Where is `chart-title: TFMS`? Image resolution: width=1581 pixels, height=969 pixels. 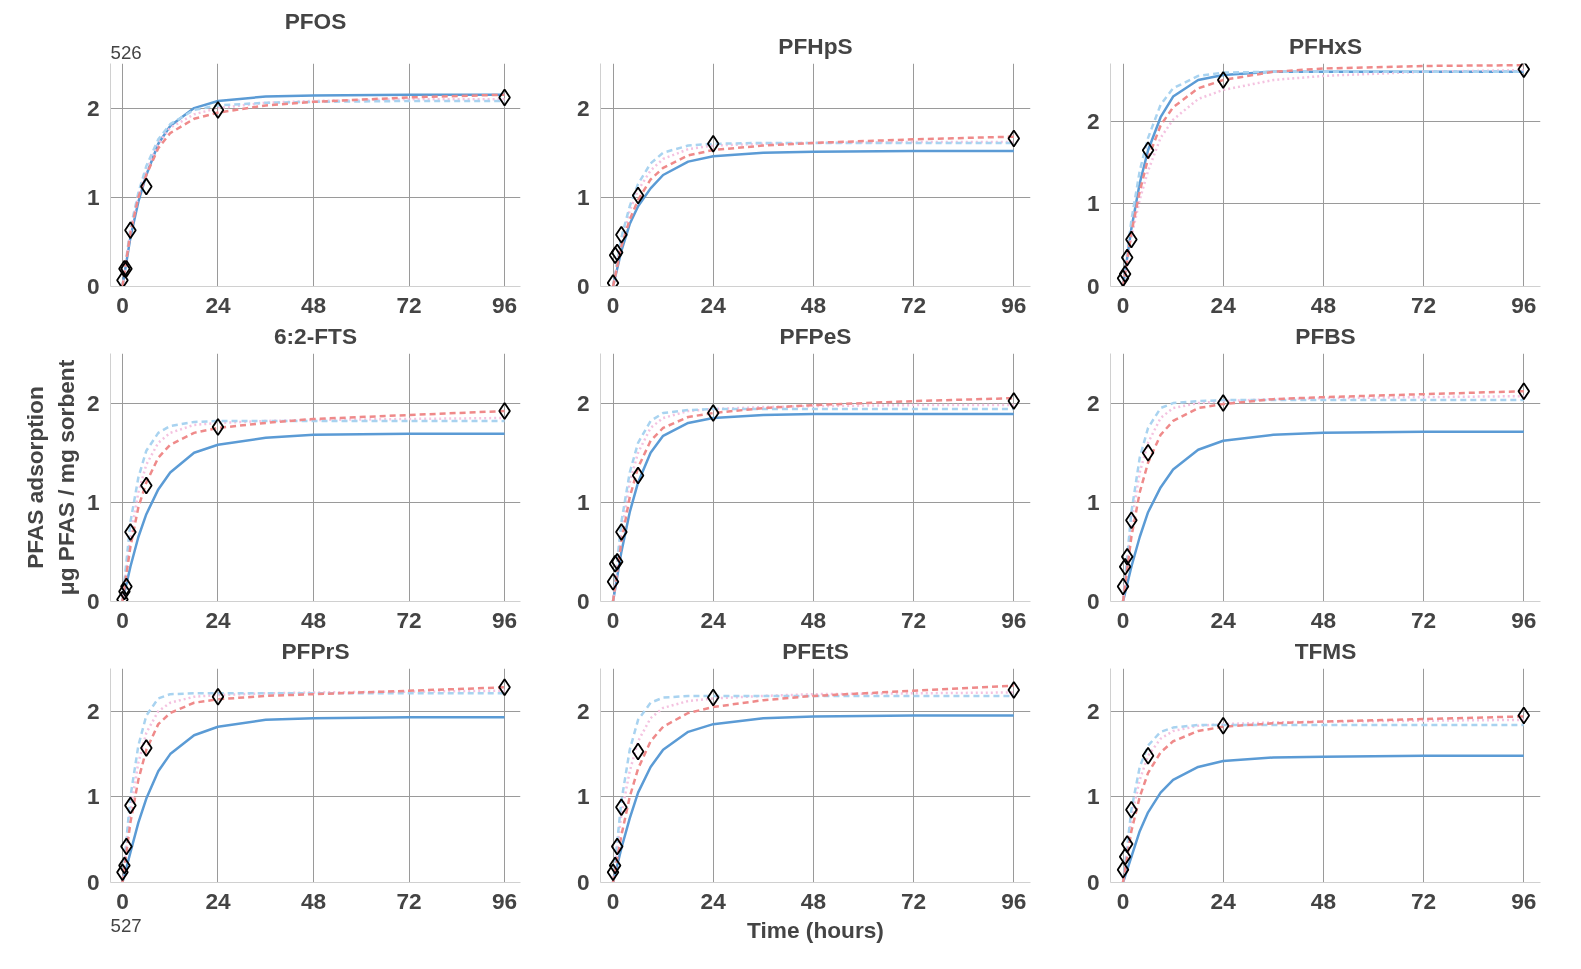 chart-title: TFMS is located at coordinates (1325, 650).